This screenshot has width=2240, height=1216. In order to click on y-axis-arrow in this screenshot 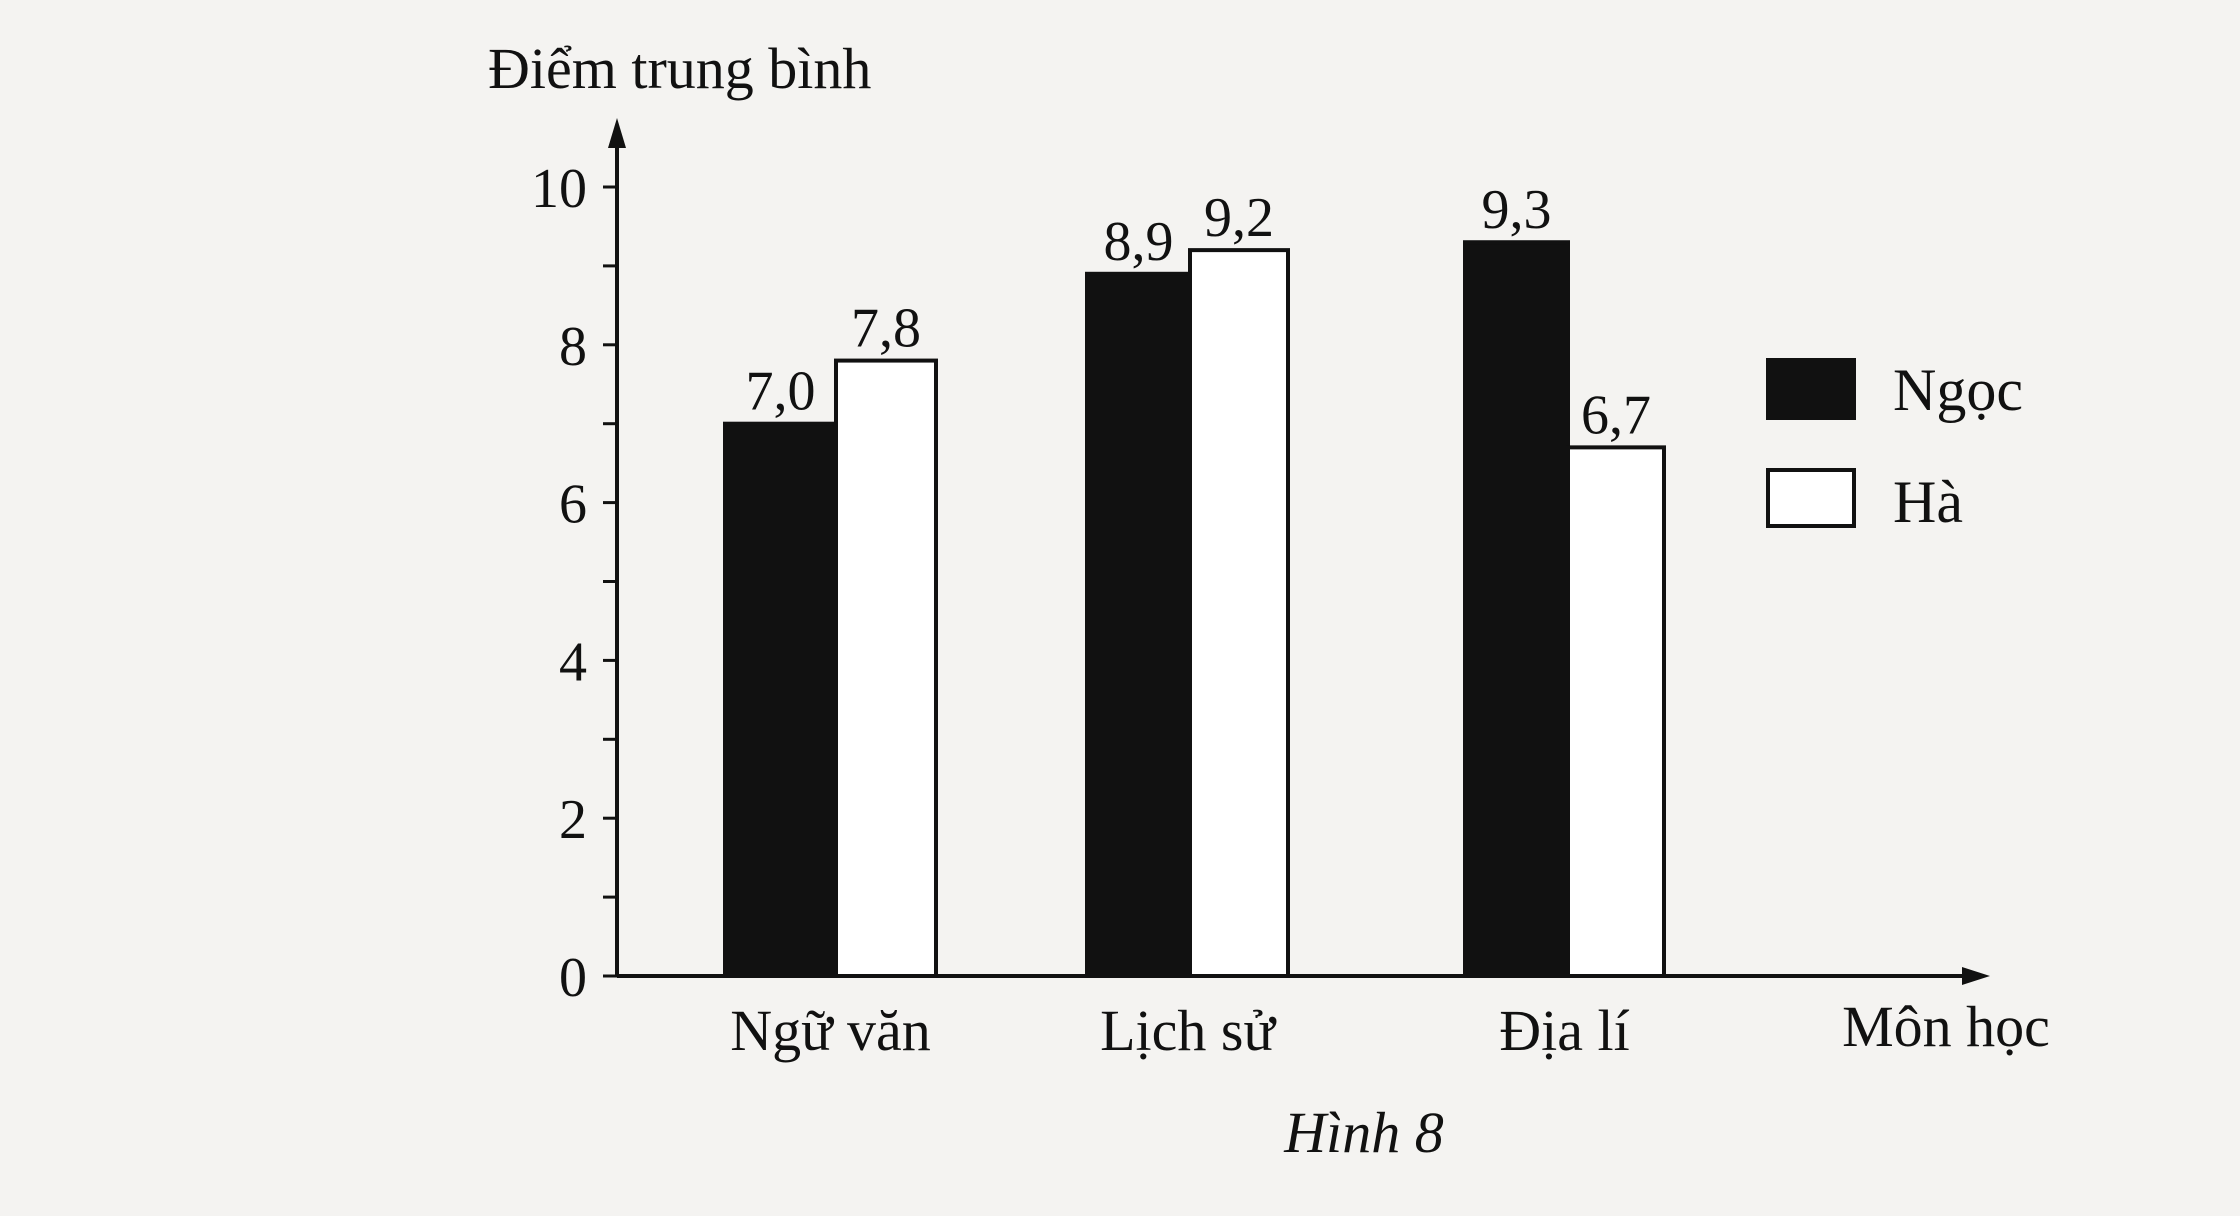, I will do `click(617, 133)`.